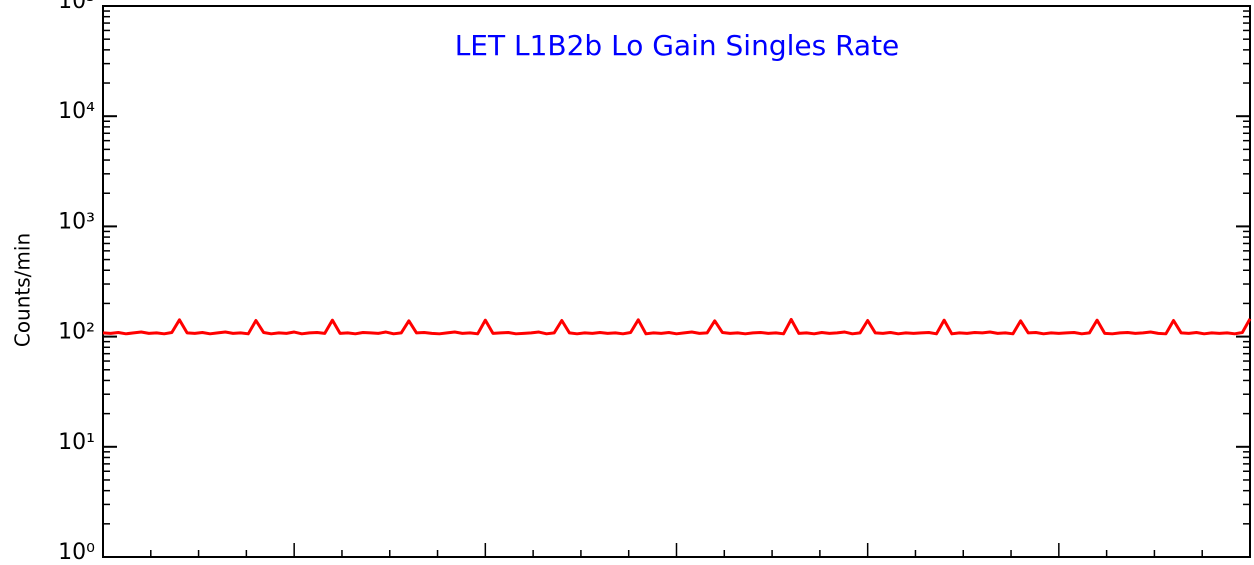  Describe the element at coordinates (76, 221) in the screenshot. I see `y-tick-label: 10³` at that location.